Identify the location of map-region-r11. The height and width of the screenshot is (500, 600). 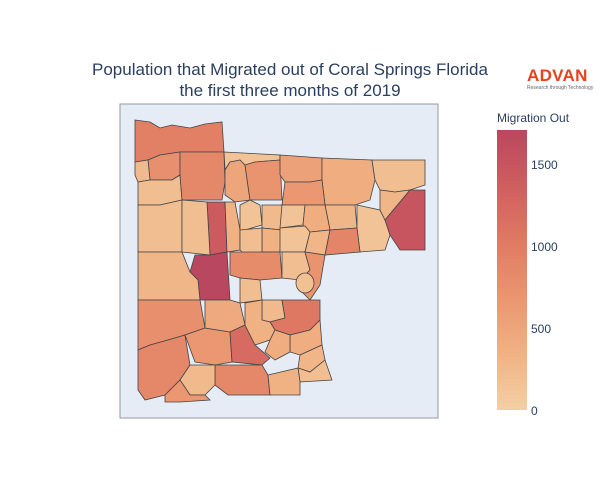
(398, 176).